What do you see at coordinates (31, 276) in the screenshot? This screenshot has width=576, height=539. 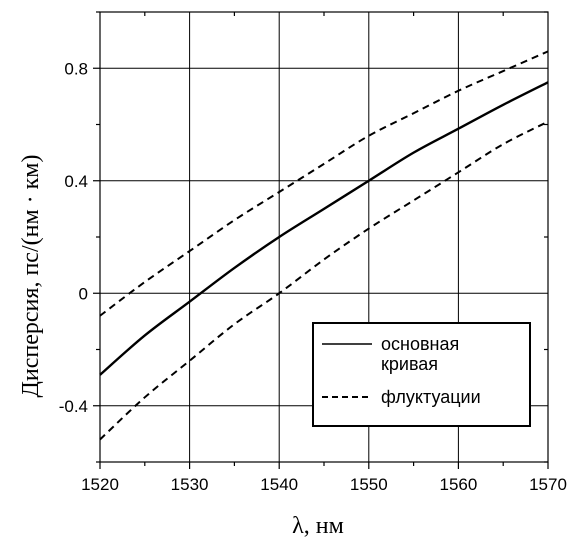 I see `y-axis-label: Дисперсия, пс/(нм · км)` at bounding box center [31, 276].